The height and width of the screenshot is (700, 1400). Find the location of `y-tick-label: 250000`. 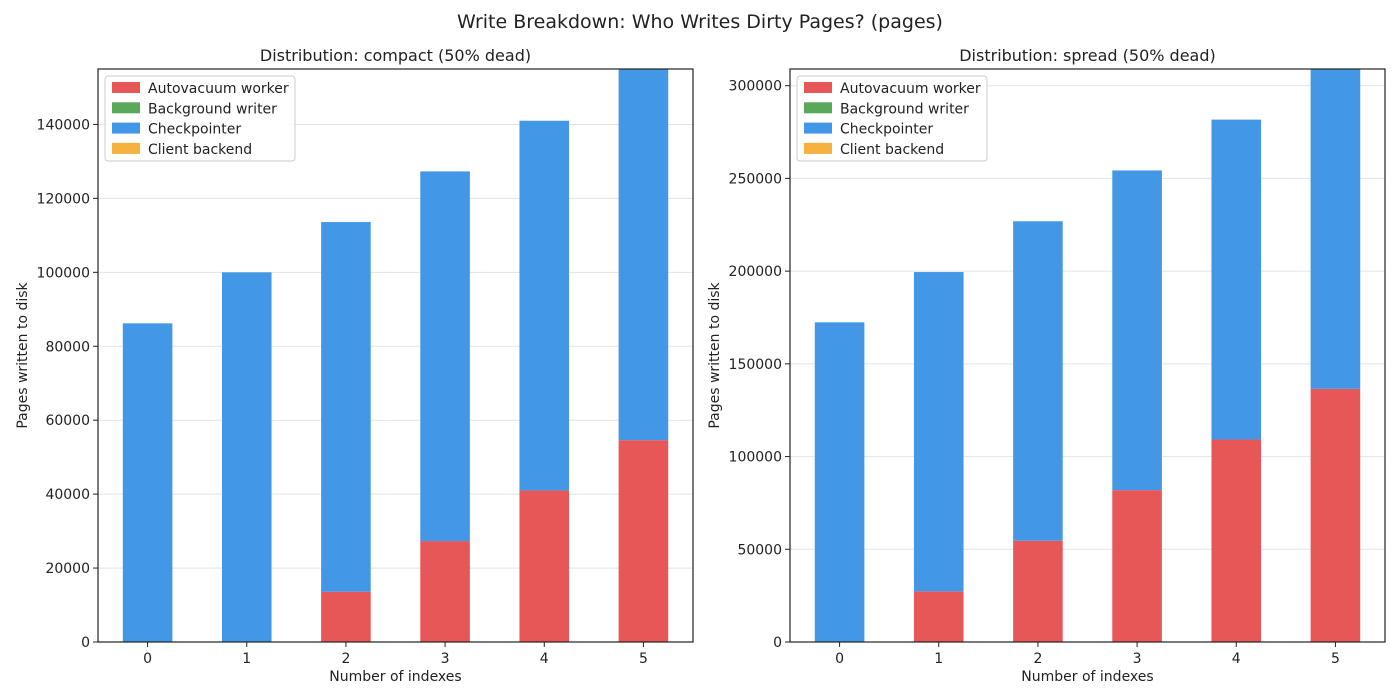

y-tick-label: 250000 is located at coordinates (755, 179).